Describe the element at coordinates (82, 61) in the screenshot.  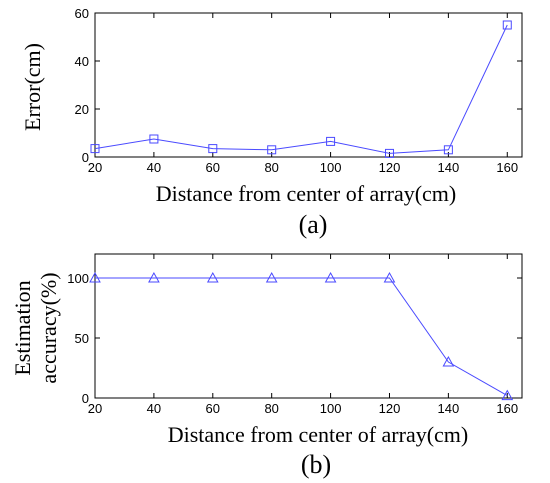
I see `y-tick-label: 40` at that location.